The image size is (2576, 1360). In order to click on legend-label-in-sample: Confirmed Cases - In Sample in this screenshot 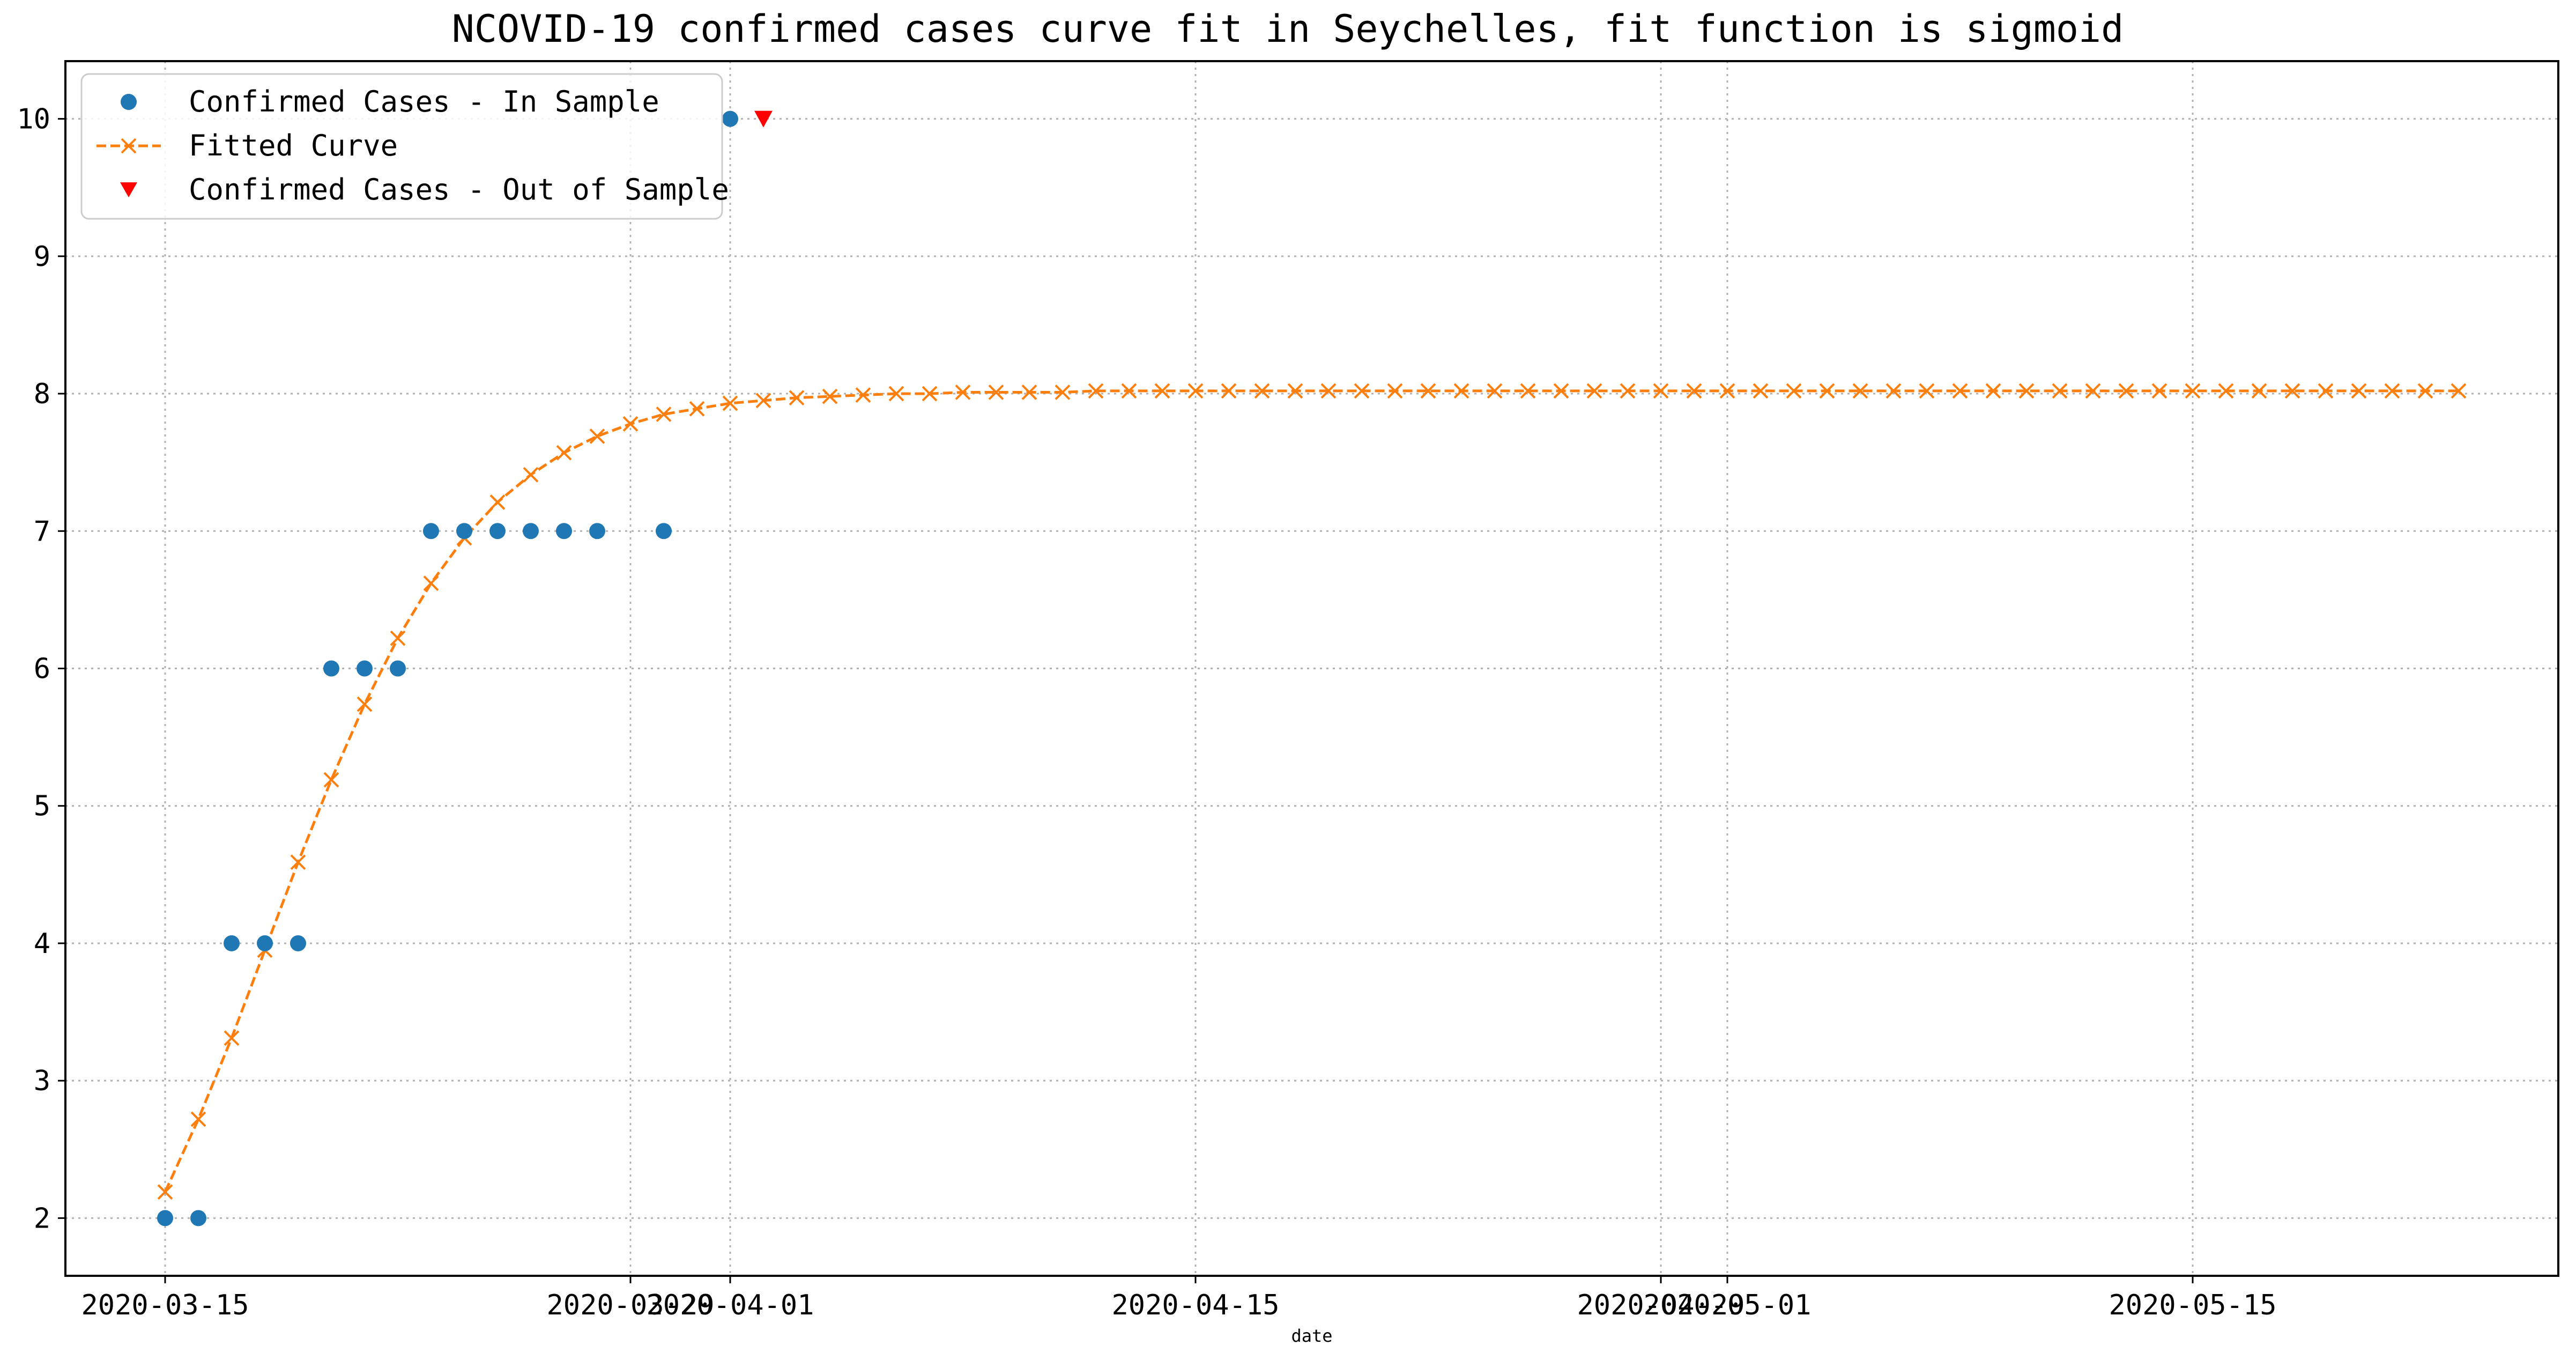, I will do `click(424, 102)`.